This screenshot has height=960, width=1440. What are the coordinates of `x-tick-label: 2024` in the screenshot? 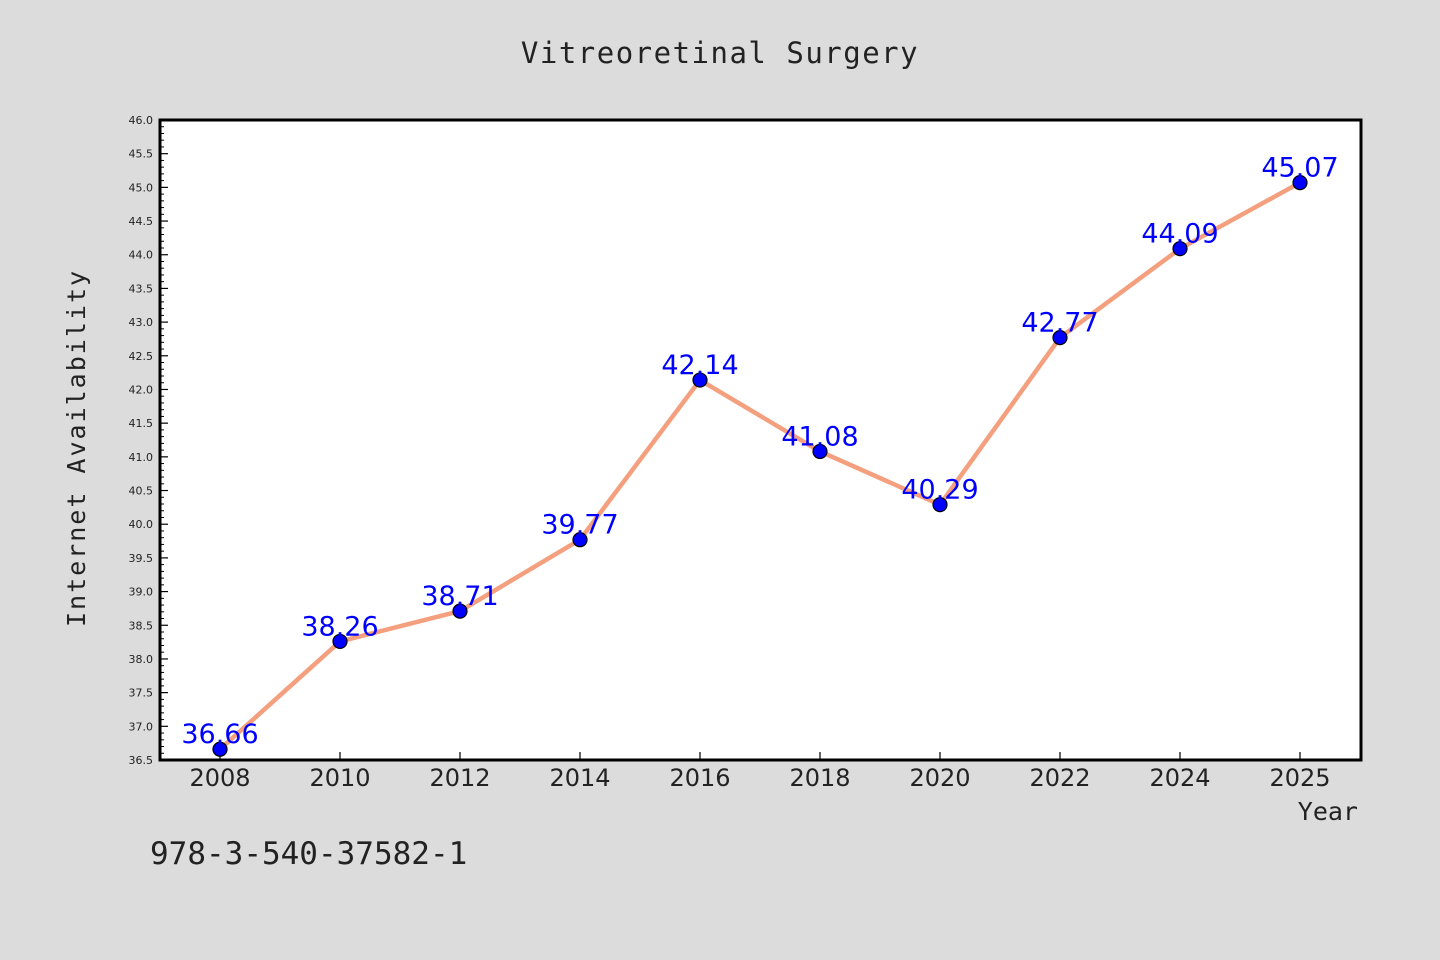 It's located at (1179, 778).